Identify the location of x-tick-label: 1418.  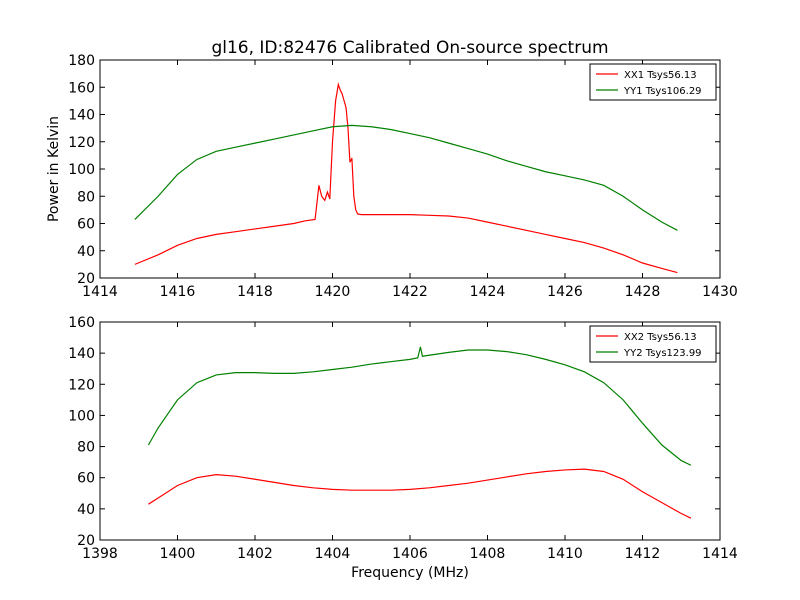
(255, 292).